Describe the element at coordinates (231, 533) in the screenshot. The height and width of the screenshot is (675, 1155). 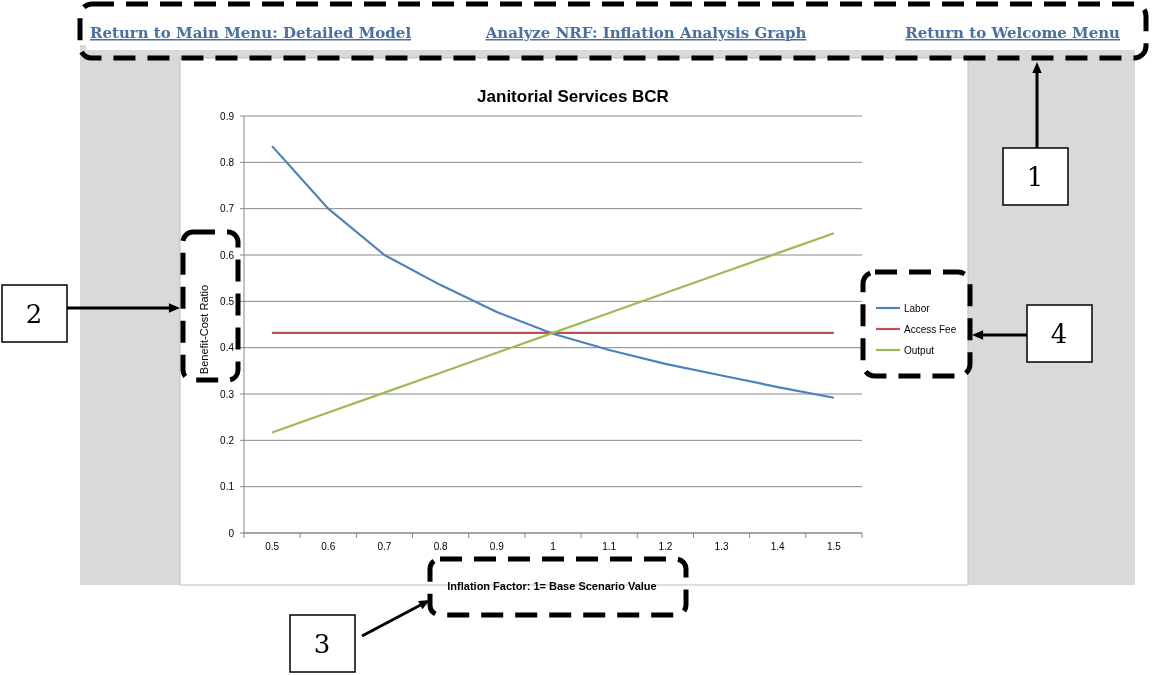
I see `y-tick-label: 0` at that location.